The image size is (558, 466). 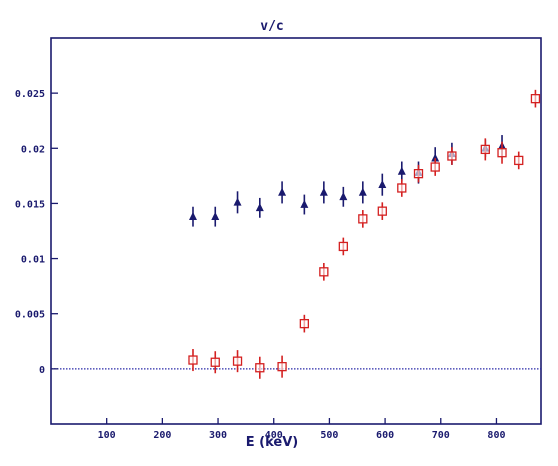 What do you see at coordinates (36, 232) in the screenshot?
I see `y-axis-ticks: 0 0.005 0.01 0.015 0.02 0.025` at bounding box center [36, 232].